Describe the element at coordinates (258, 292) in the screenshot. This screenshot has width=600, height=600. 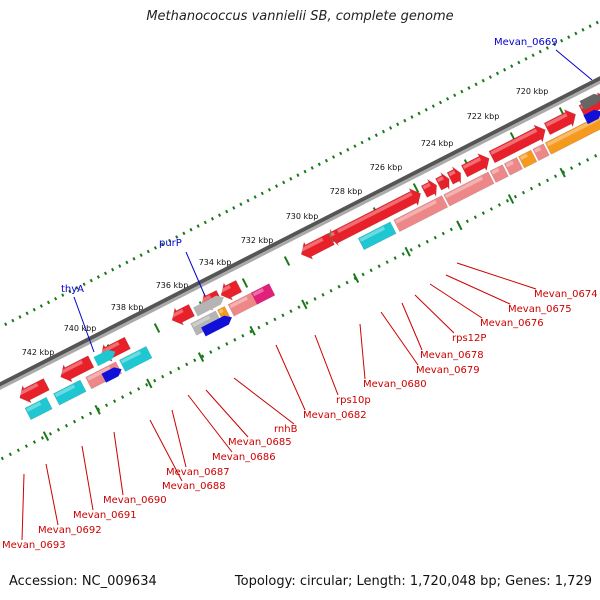
I see `gene-reverse-7-highlight` at that location.